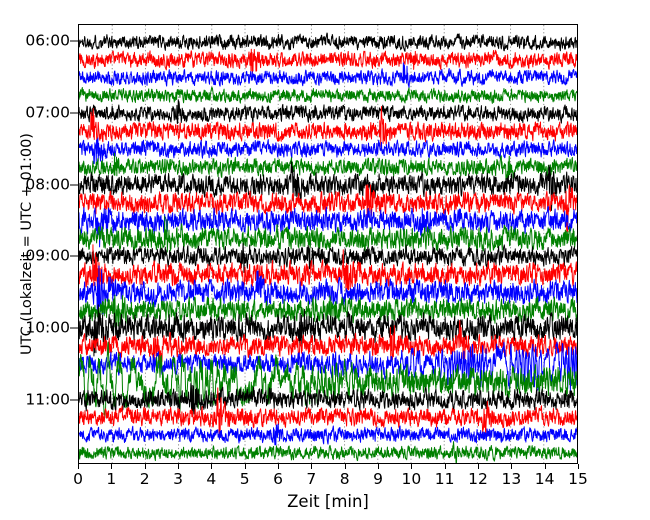 The width and height of the screenshot is (650, 520). Describe the element at coordinates (144, 479) in the screenshot. I see `x-tick-label: 2` at that location.